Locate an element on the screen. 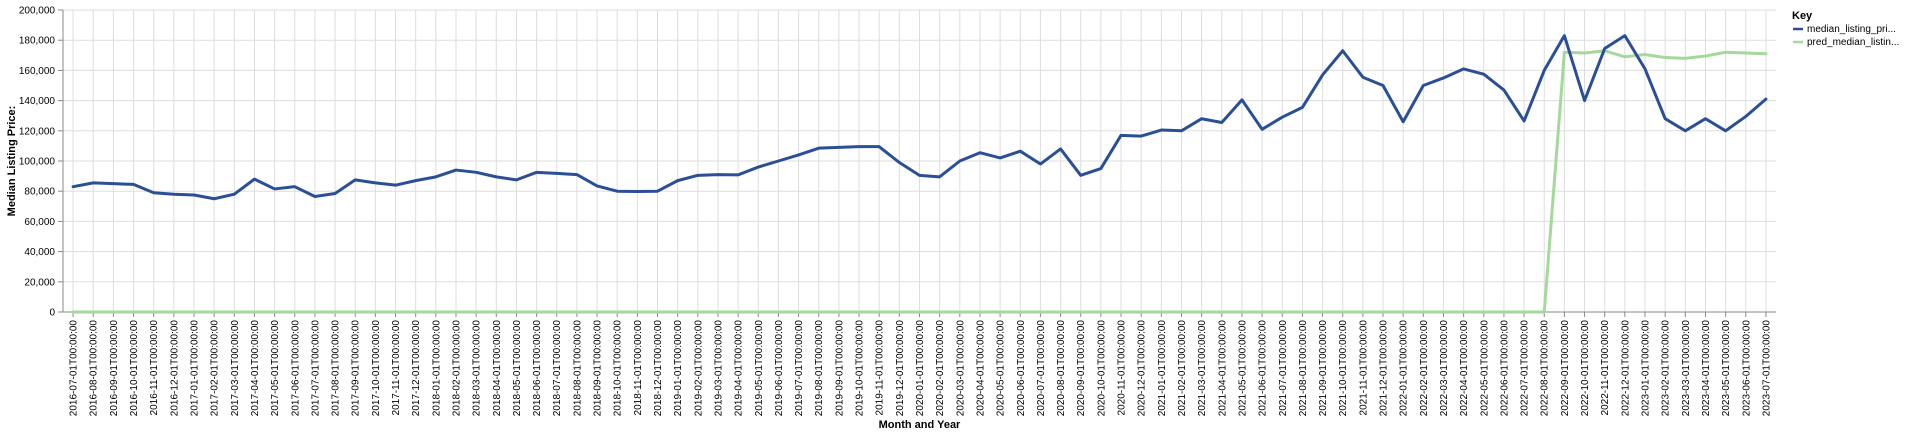 The height and width of the screenshot is (434, 1920). x-tick-label: 2022-08-01T00:00:00 is located at coordinates (1545, 368).